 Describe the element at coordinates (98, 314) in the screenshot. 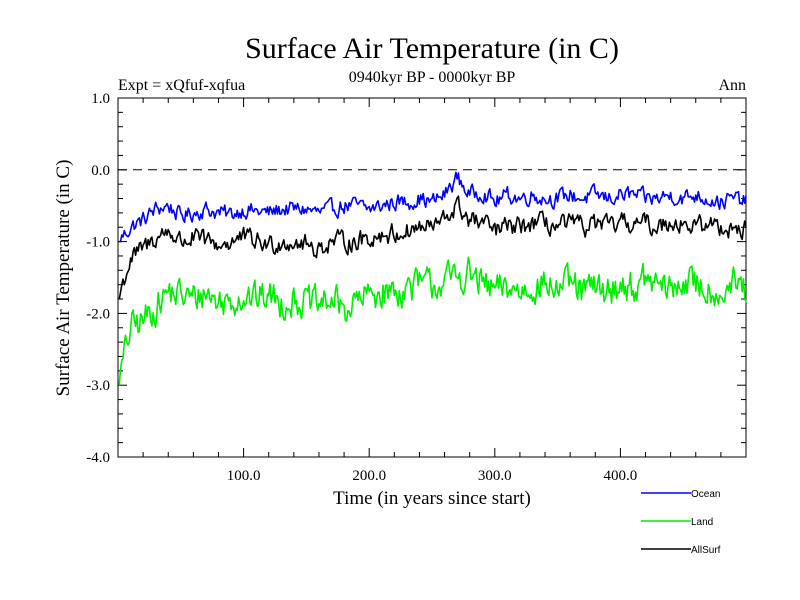

I see `y-tick-label: -2.0` at that location.